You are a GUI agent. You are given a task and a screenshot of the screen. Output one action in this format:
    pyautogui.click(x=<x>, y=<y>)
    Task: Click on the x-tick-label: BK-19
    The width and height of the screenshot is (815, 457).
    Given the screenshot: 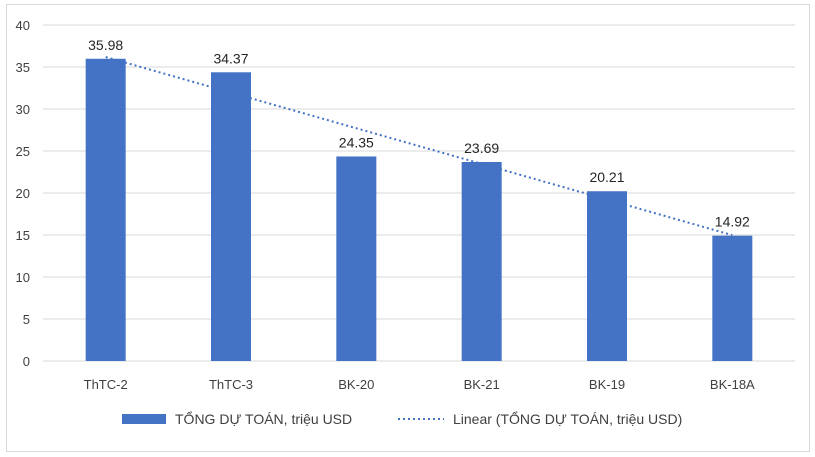 What is the action you would take?
    pyautogui.click(x=607, y=384)
    